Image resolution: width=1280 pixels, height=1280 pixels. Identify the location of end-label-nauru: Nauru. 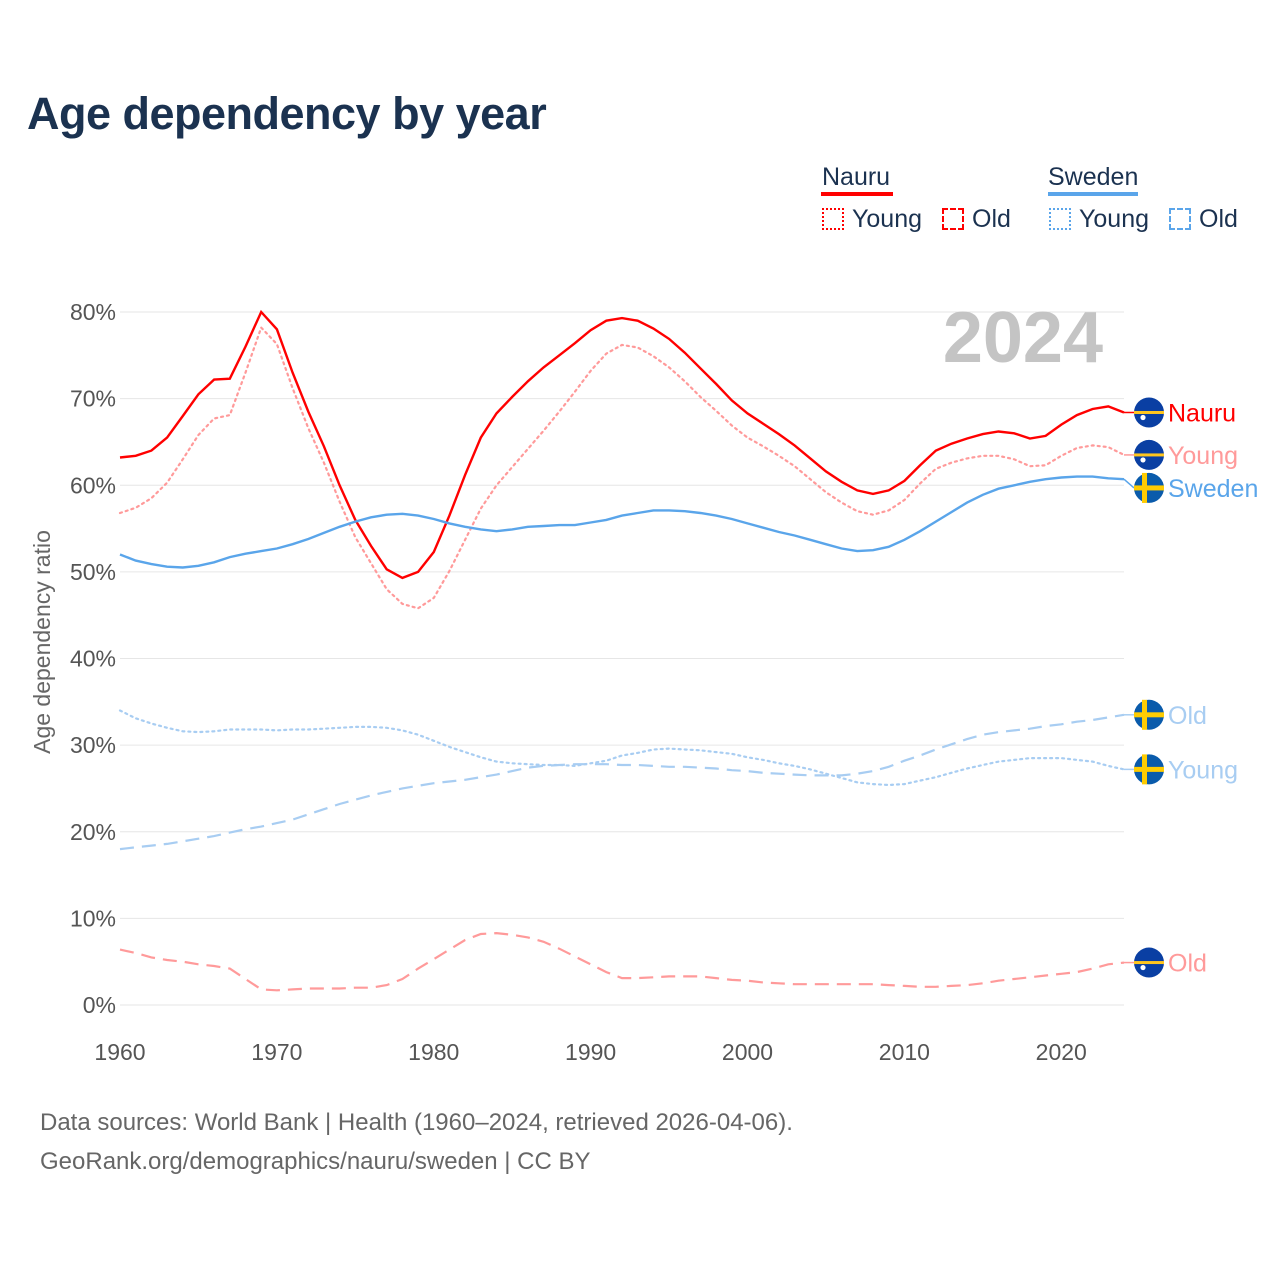
(1180, 412).